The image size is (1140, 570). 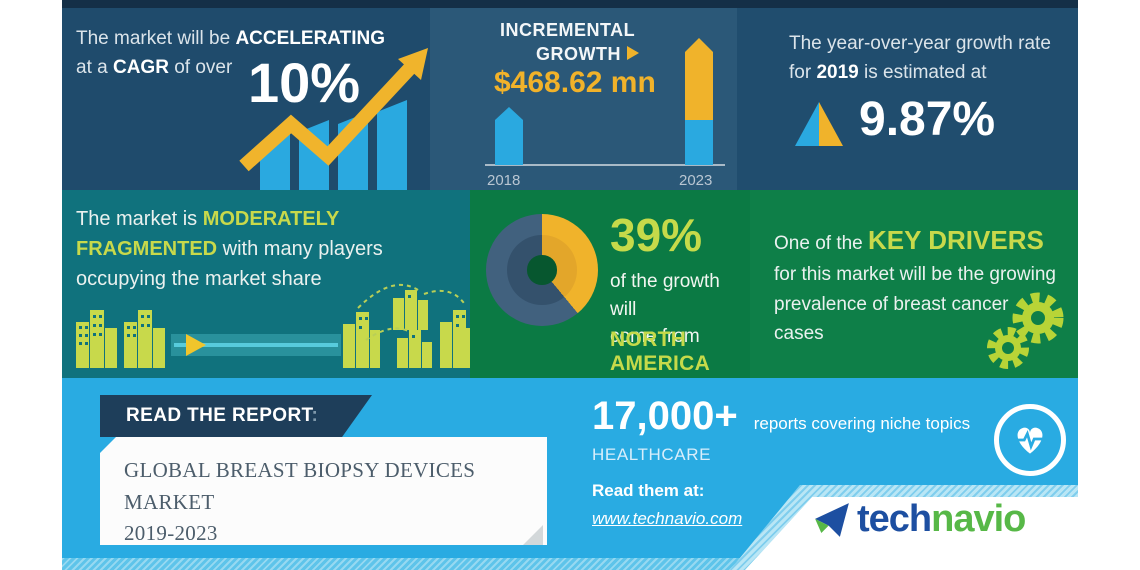 I want to click on page-fold-icon, so click(x=533, y=535).